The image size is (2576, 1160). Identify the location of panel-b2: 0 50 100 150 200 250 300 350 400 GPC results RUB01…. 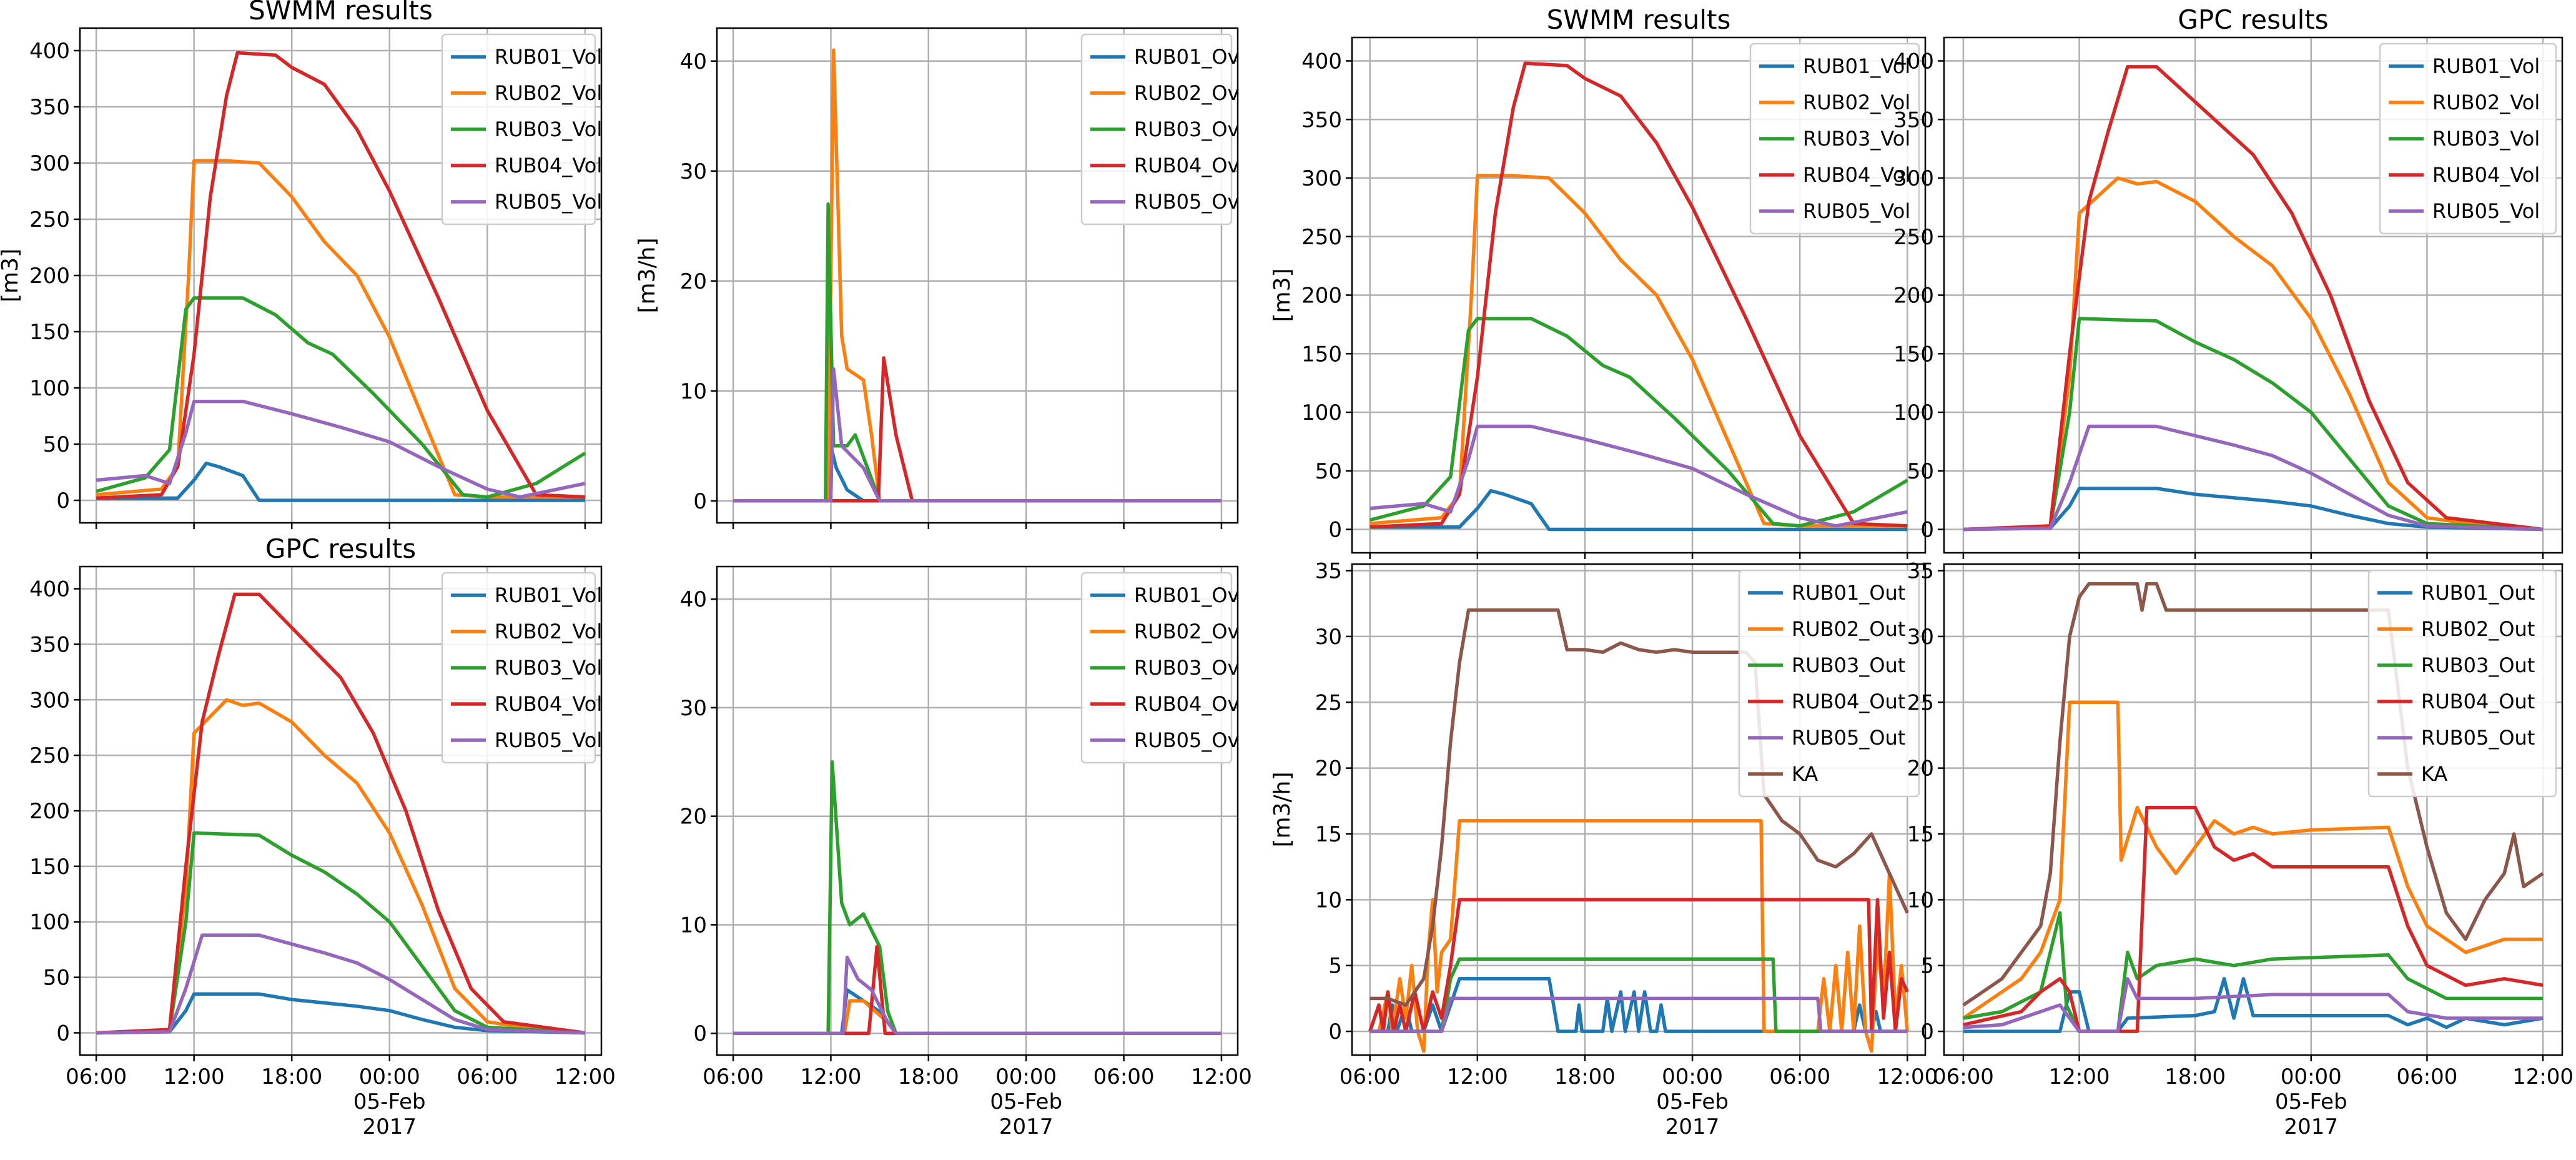
(2229, 281).